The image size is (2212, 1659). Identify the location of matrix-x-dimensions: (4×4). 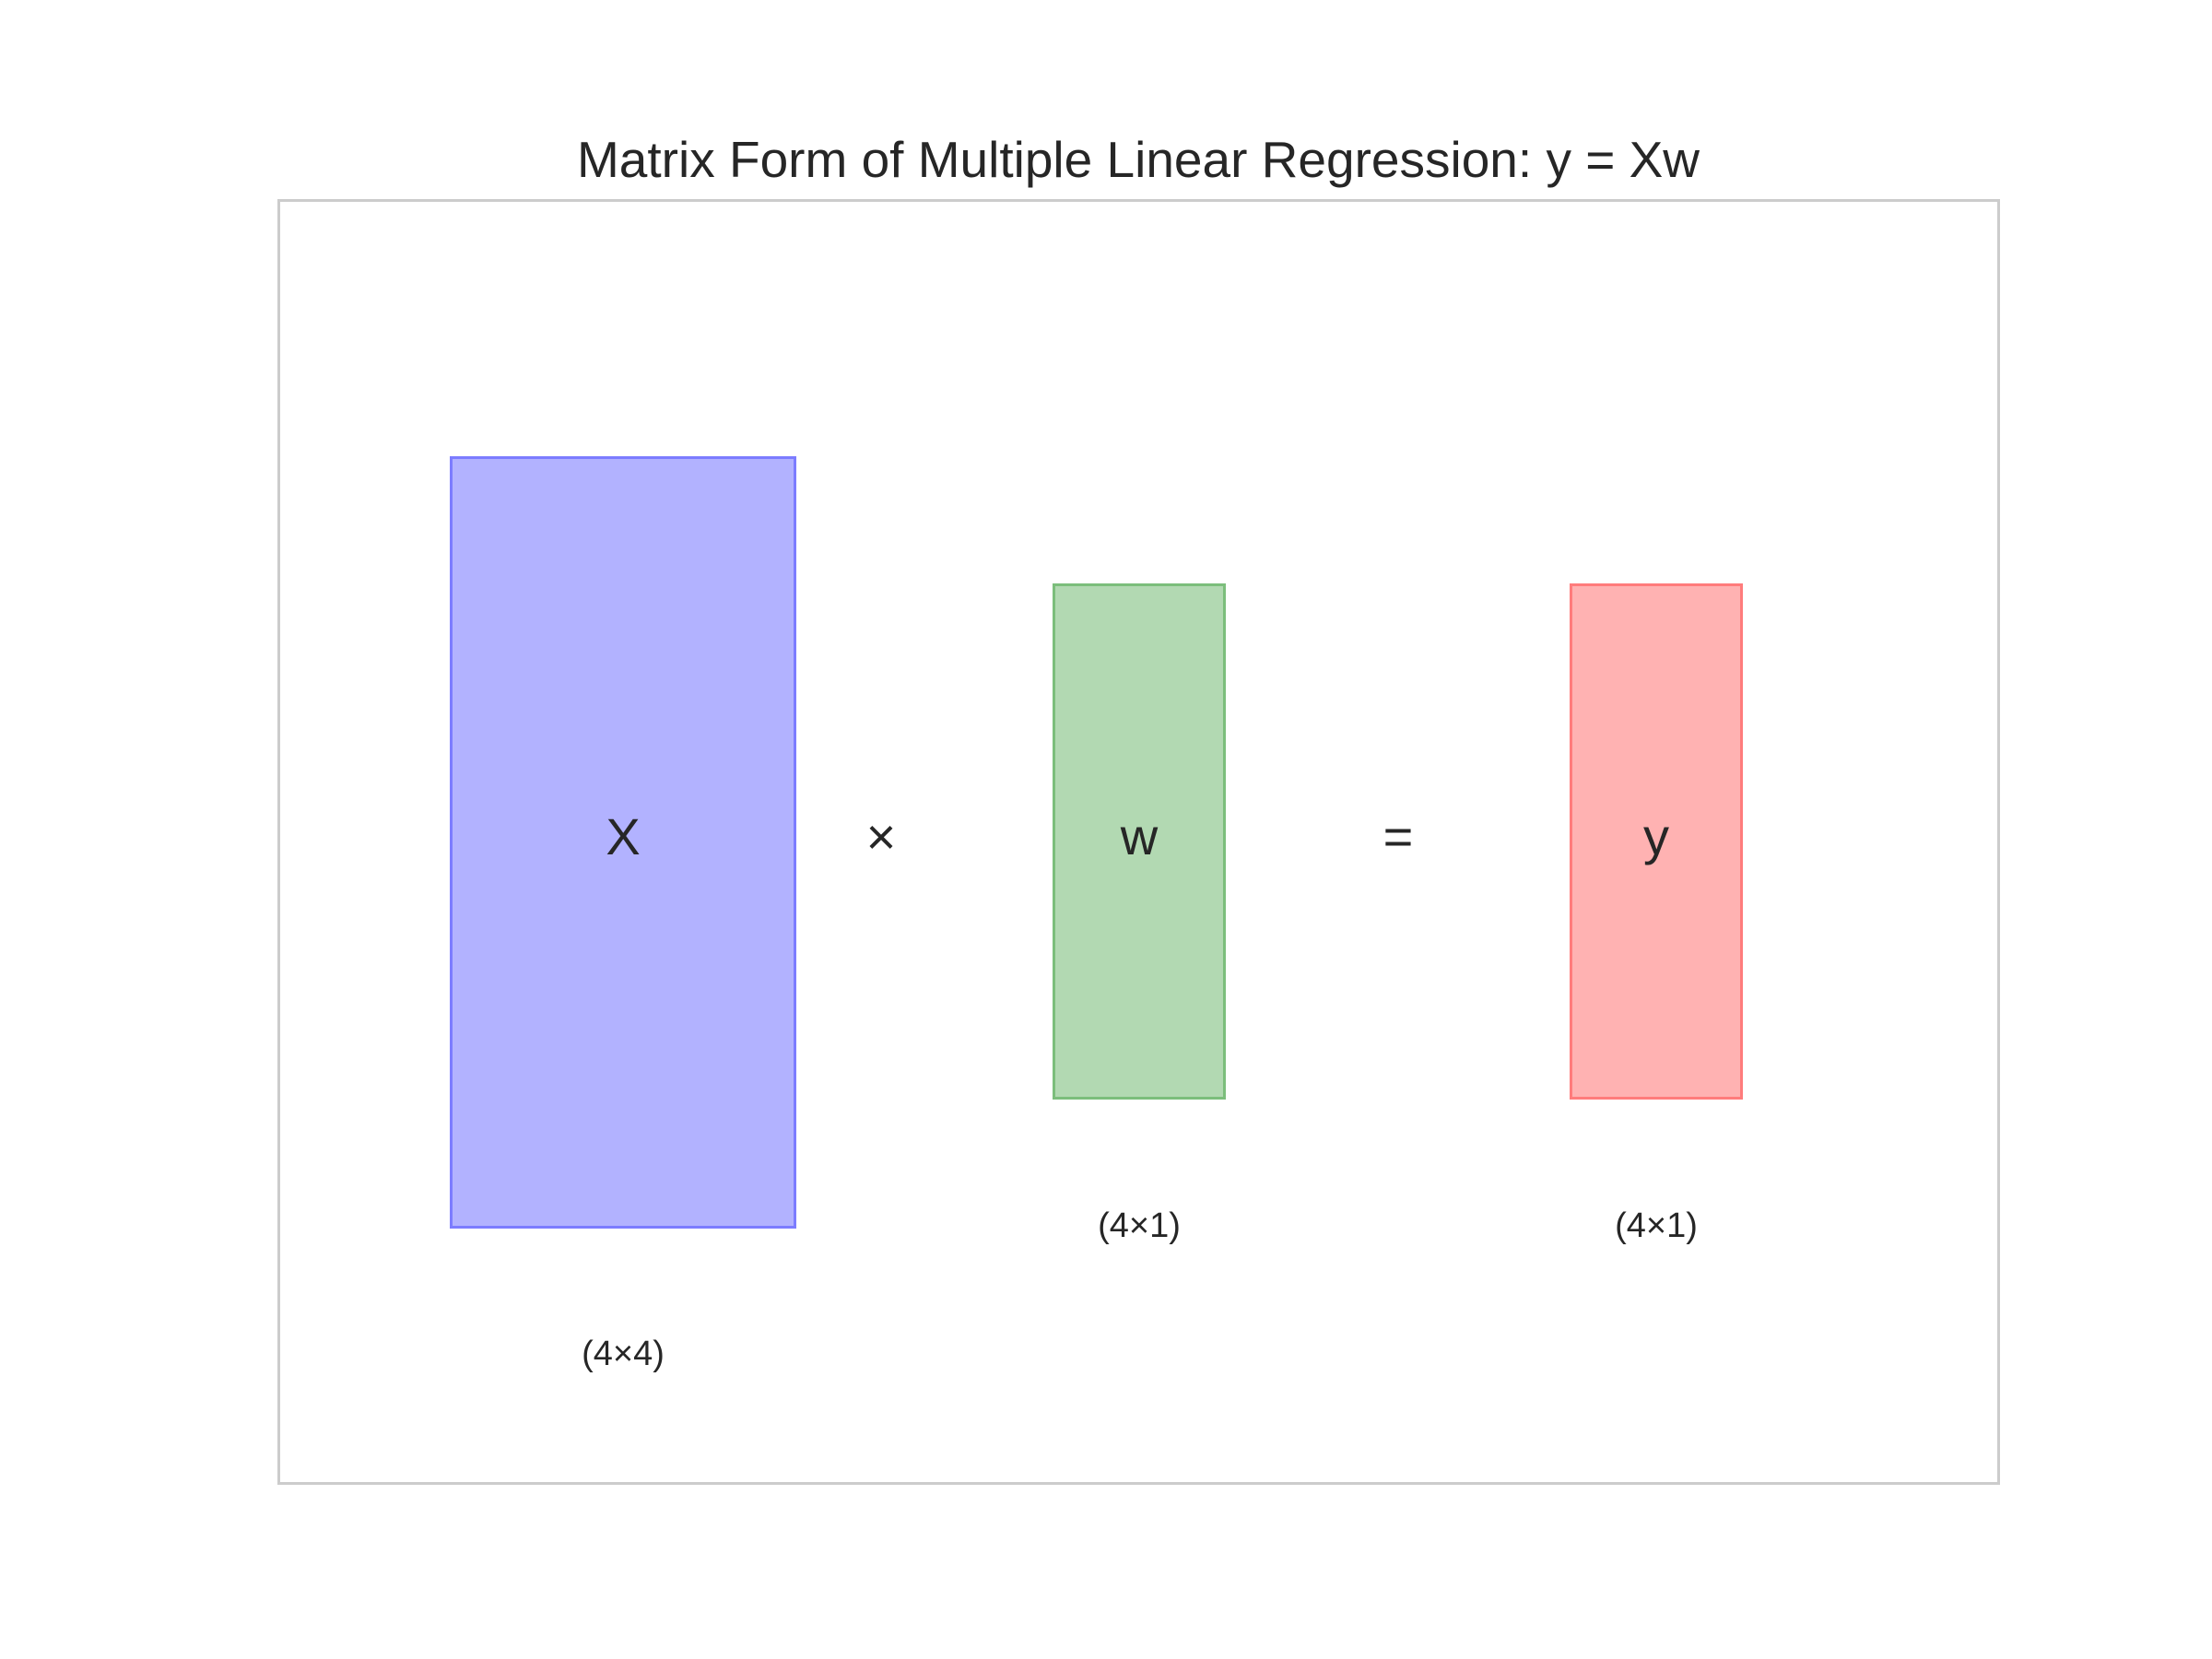
(623, 1354).